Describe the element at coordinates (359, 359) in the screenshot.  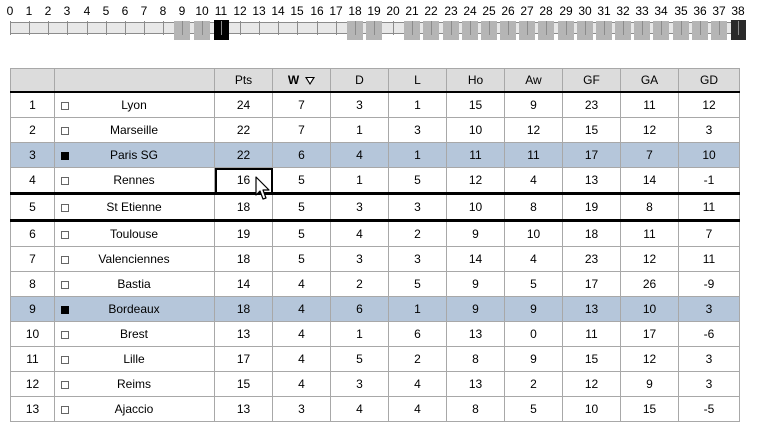
I see `cell-d: 5` at that location.